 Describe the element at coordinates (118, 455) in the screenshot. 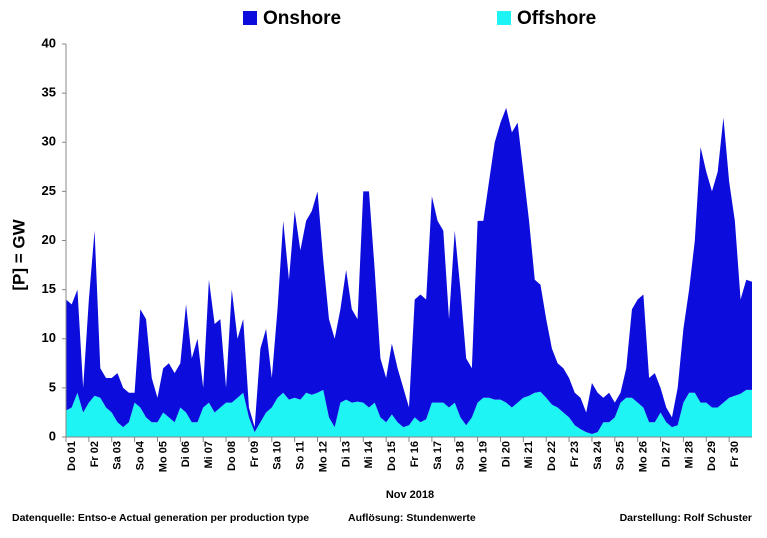

I see `x-tick-label: Sa 03` at that location.